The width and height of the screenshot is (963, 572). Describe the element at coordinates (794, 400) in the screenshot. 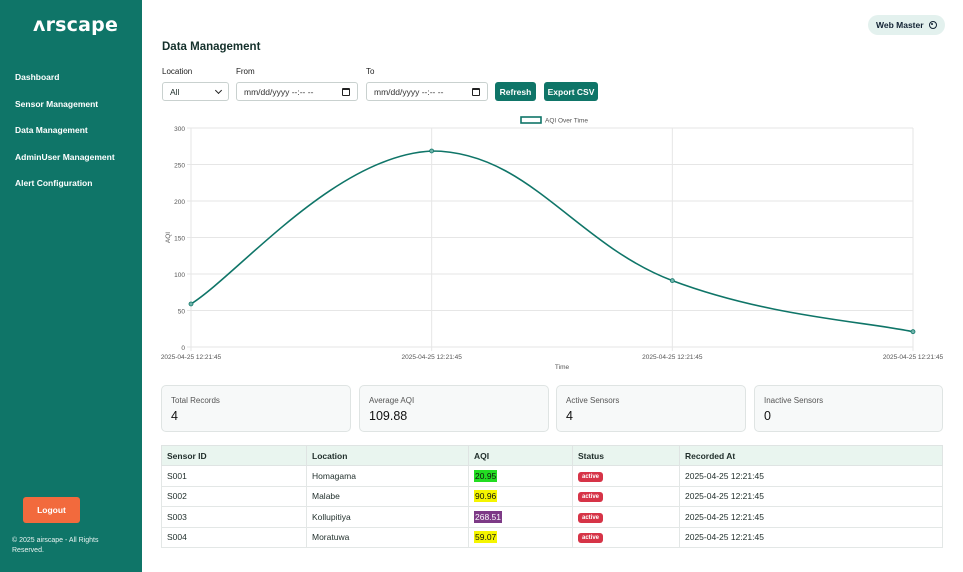

I see `stat-label: Inactive Sensors` at that location.